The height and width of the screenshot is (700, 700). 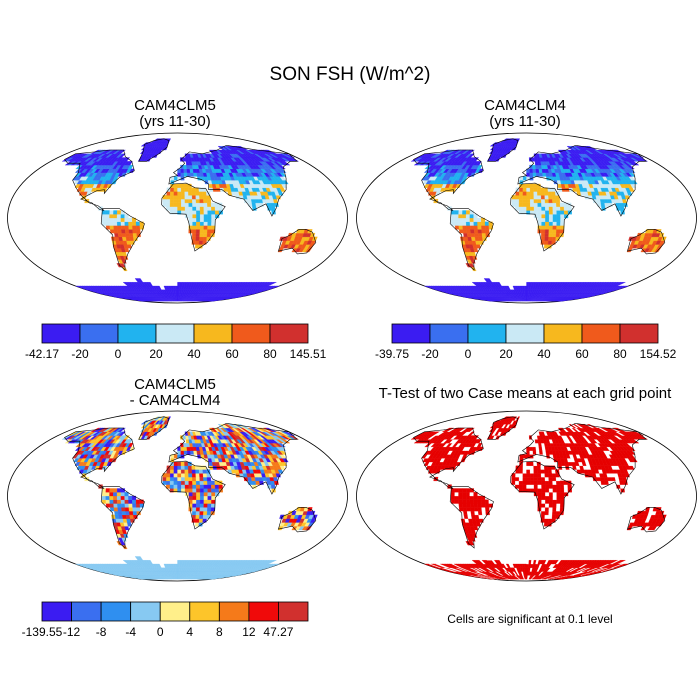 What do you see at coordinates (175, 384) in the screenshot?
I see `panel-title-line1: CAM4CLM5` at bounding box center [175, 384].